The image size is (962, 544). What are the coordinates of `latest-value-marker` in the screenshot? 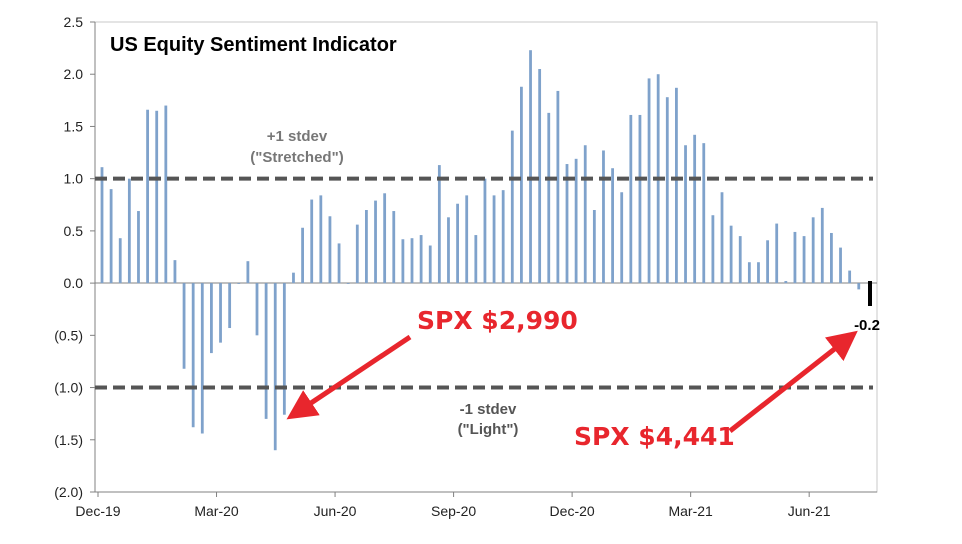 It's located at (870, 293).